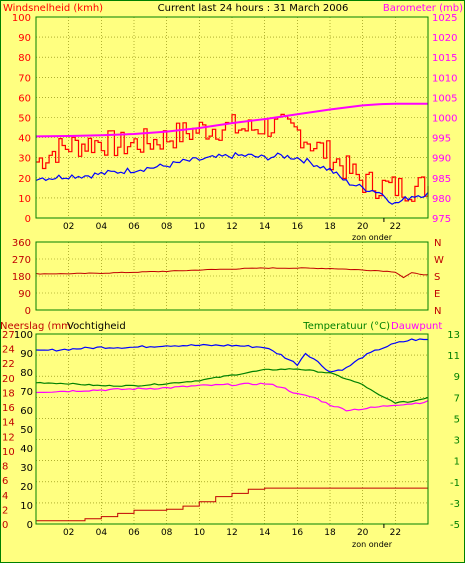  I want to click on weather-panel-x-tick: 14, so click(265, 533).